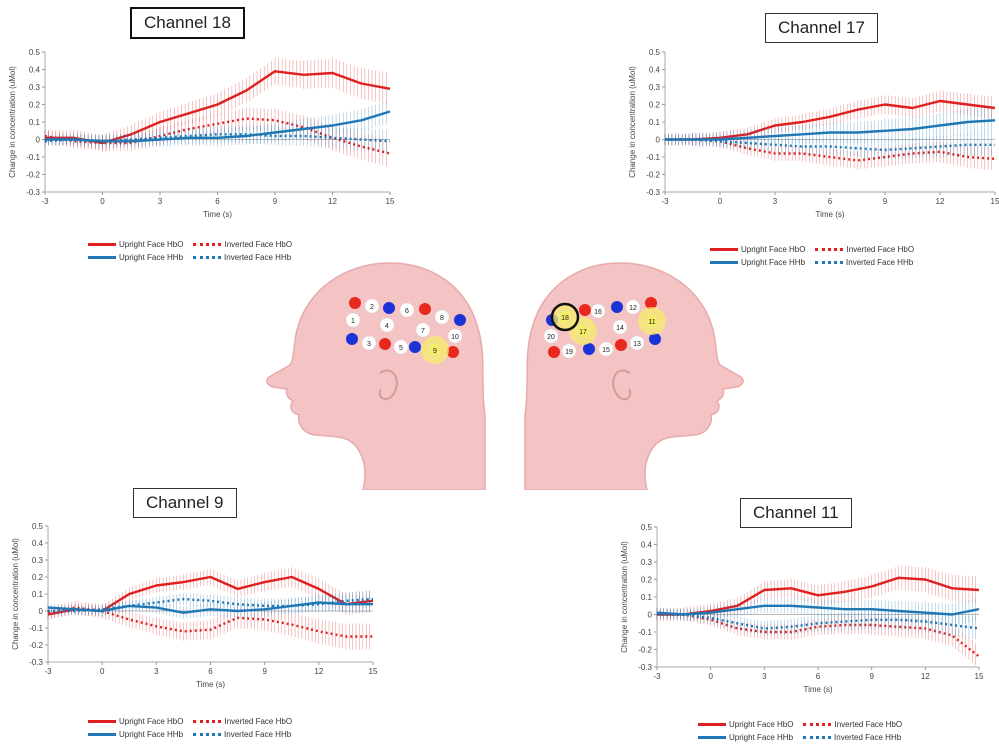  I want to click on y-tick-label: 0.1, so click(35, 122).